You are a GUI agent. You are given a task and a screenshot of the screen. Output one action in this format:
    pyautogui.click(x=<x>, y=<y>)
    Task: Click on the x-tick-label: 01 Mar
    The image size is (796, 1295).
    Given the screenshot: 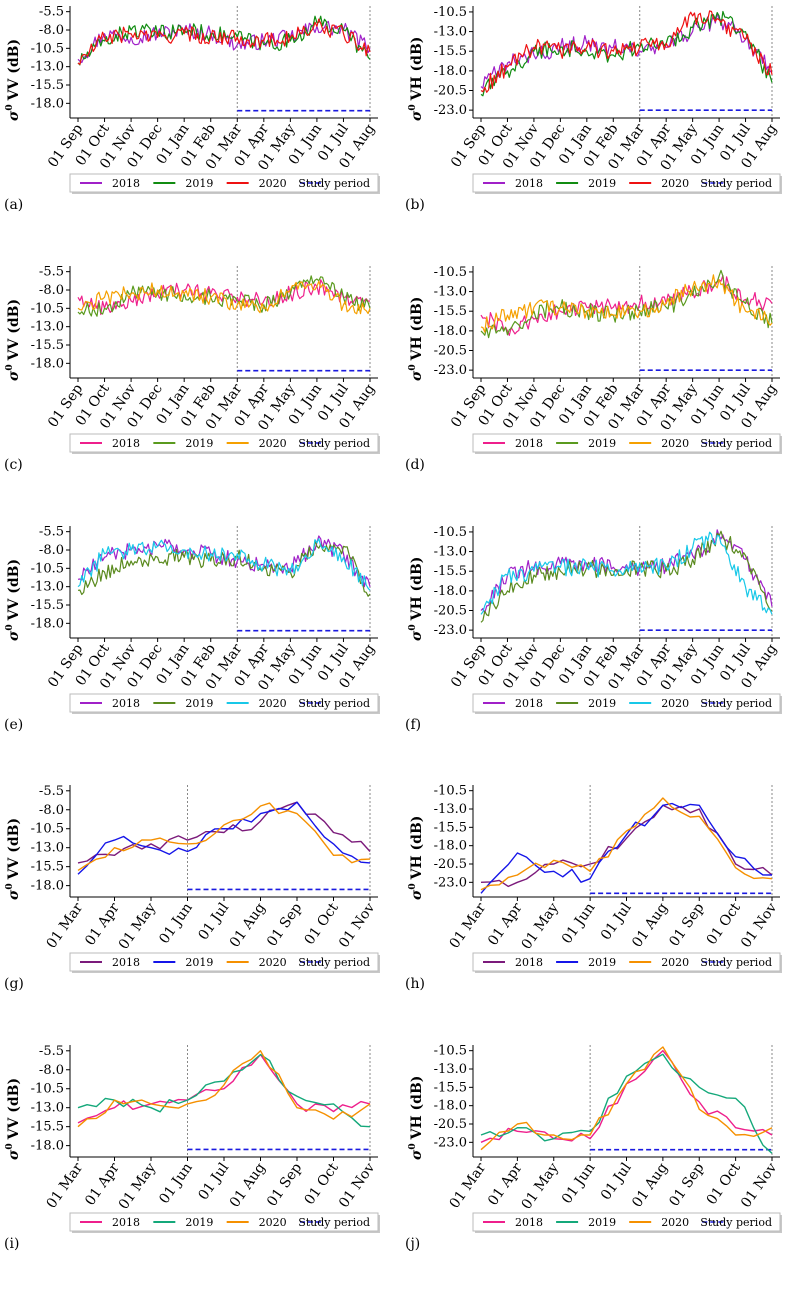 What is the action you would take?
    pyautogui.click(x=65, y=1186)
    